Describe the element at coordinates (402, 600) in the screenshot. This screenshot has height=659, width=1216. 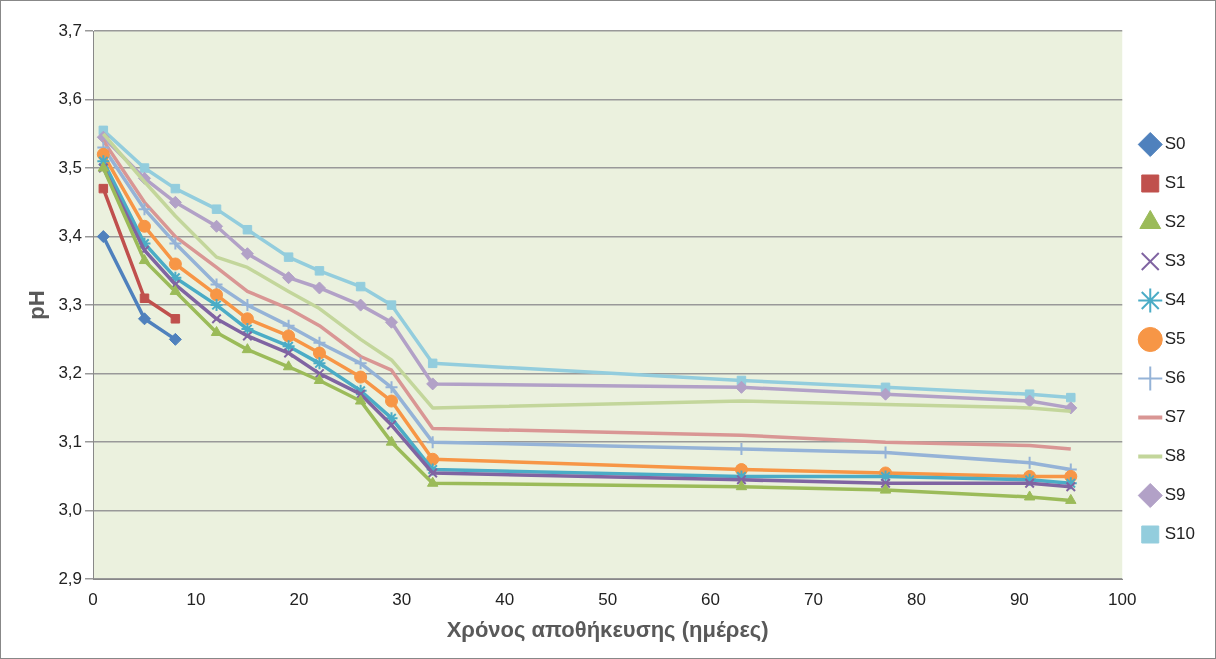
I see `x-tick-label: 30` at that location.